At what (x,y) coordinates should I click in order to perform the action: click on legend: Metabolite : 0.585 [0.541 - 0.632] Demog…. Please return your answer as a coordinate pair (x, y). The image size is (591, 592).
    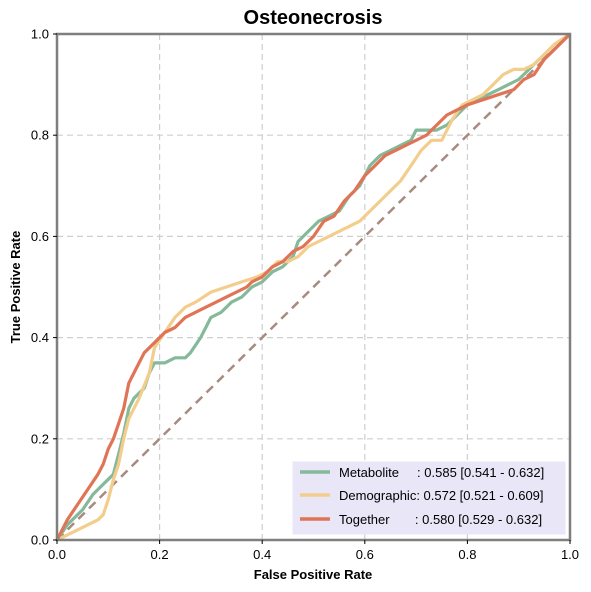
    Looking at the image, I should click on (429, 498).